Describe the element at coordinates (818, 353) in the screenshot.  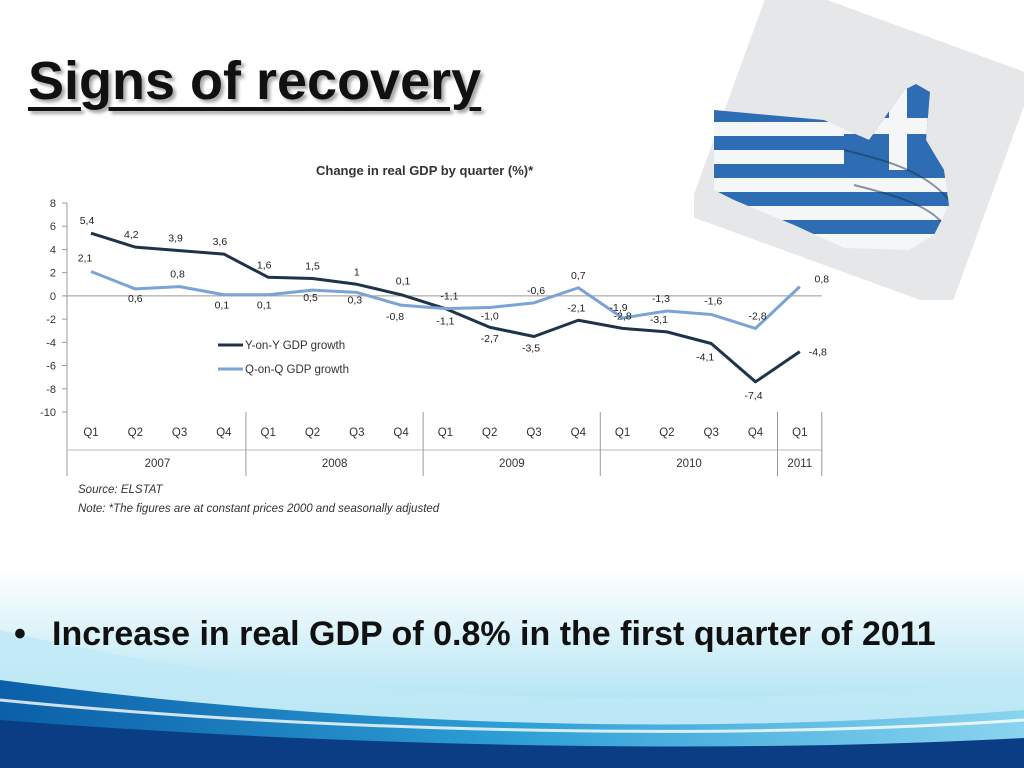
I see `yoy-data-label: -4,8` at that location.